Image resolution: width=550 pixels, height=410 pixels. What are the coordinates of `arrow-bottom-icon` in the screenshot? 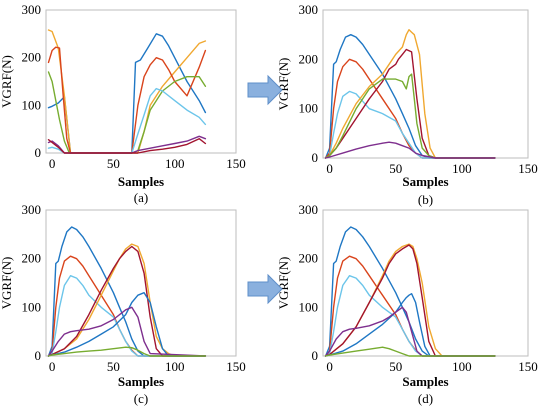 It's located at (265, 289).